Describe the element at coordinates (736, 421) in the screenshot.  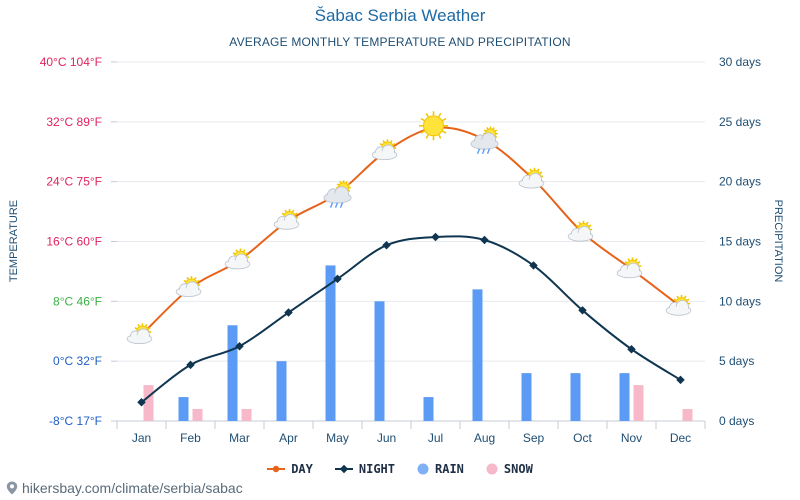
I see `right-tick-label: 0 days` at that location.